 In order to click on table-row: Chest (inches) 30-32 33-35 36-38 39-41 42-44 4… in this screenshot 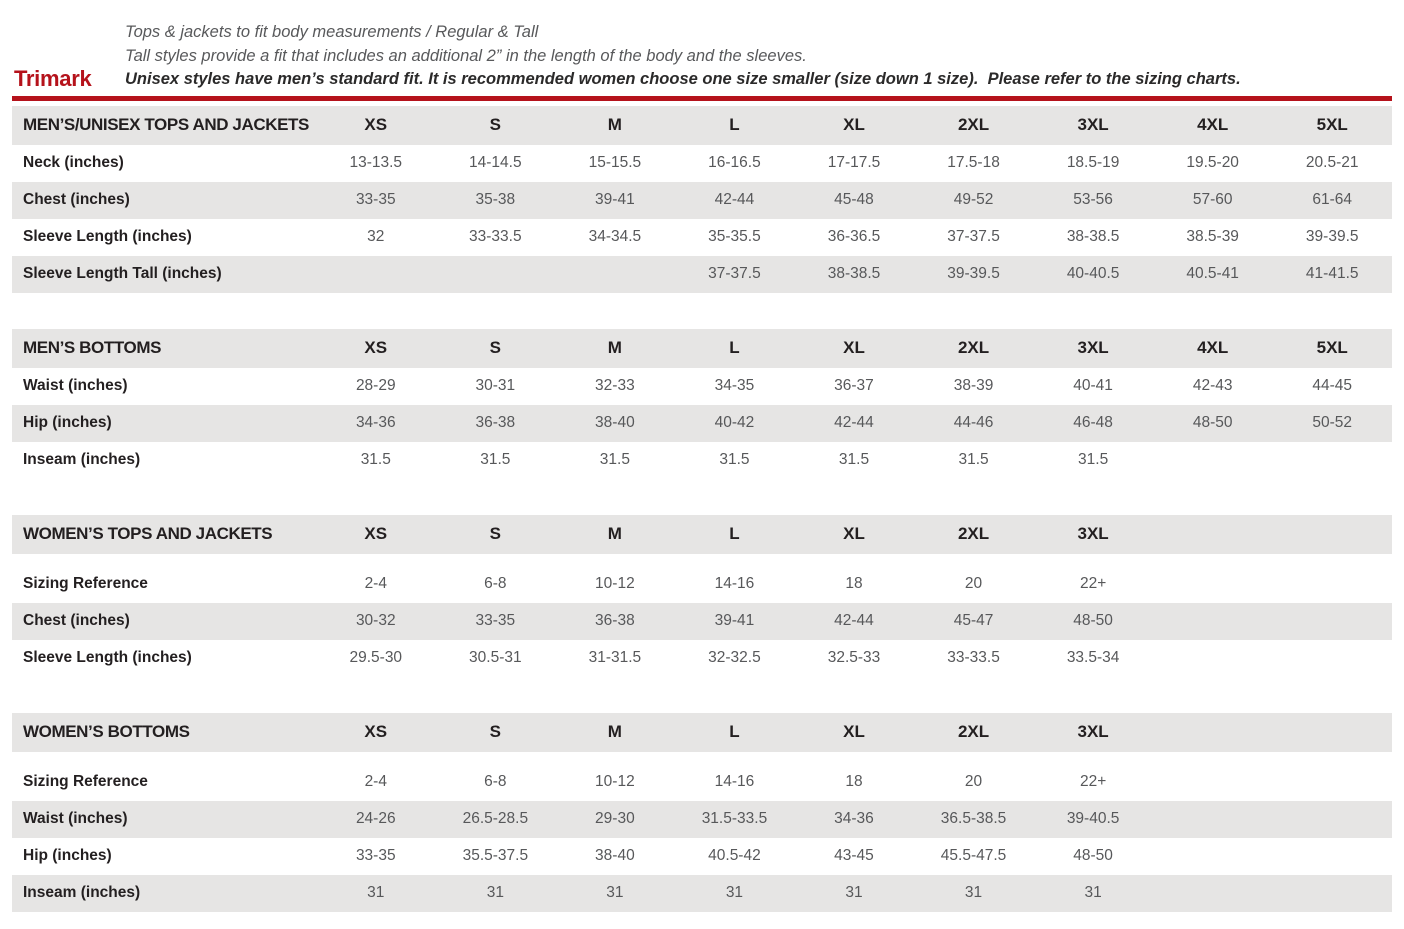, I will do `click(702, 621)`.